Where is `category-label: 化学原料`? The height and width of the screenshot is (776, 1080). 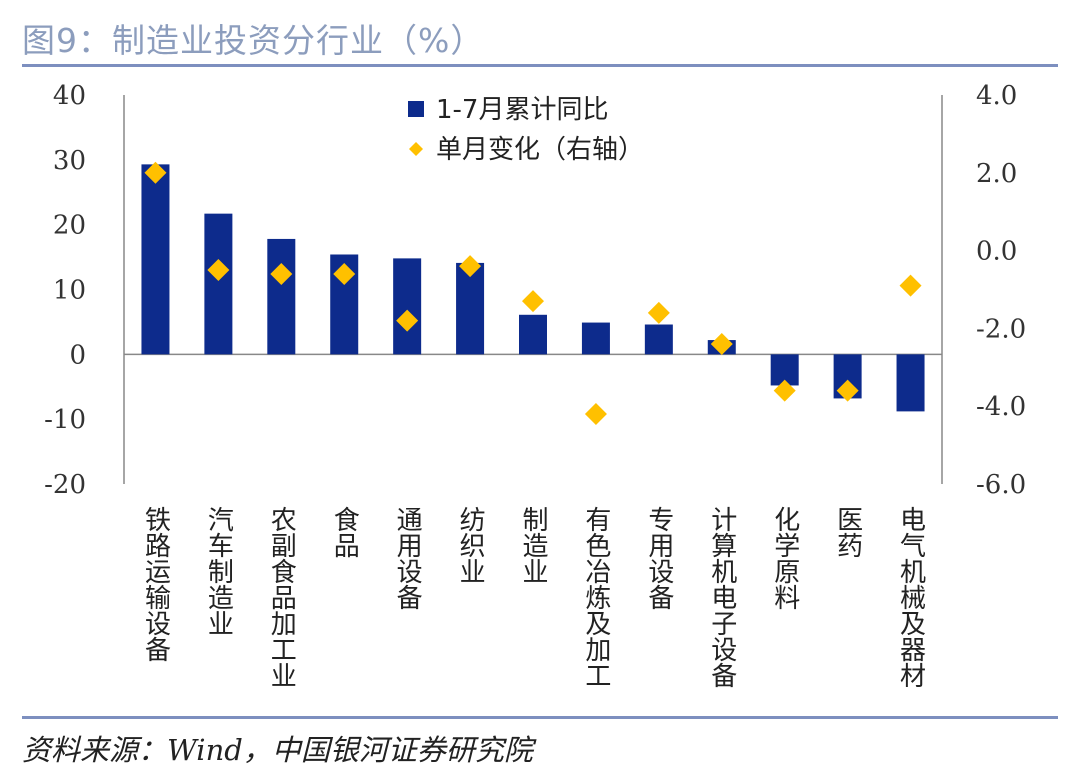 category-label: 化学原料 is located at coordinates (785, 558).